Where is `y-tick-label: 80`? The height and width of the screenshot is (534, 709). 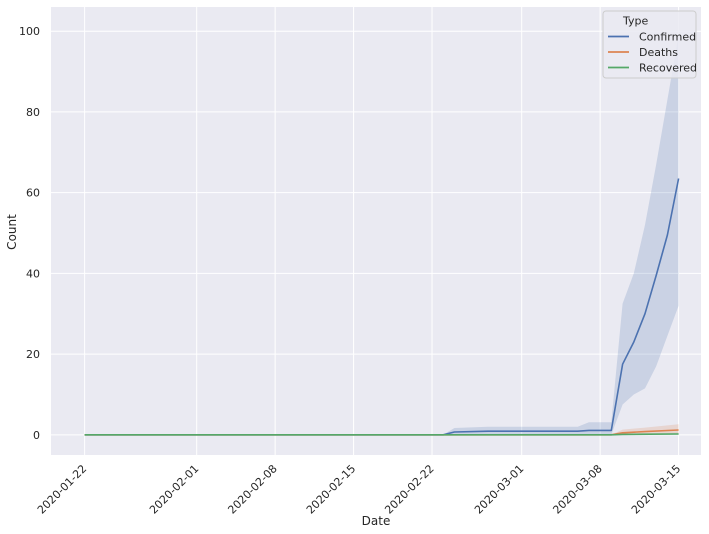 y-tick-label: 80 is located at coordinates (33, 112).